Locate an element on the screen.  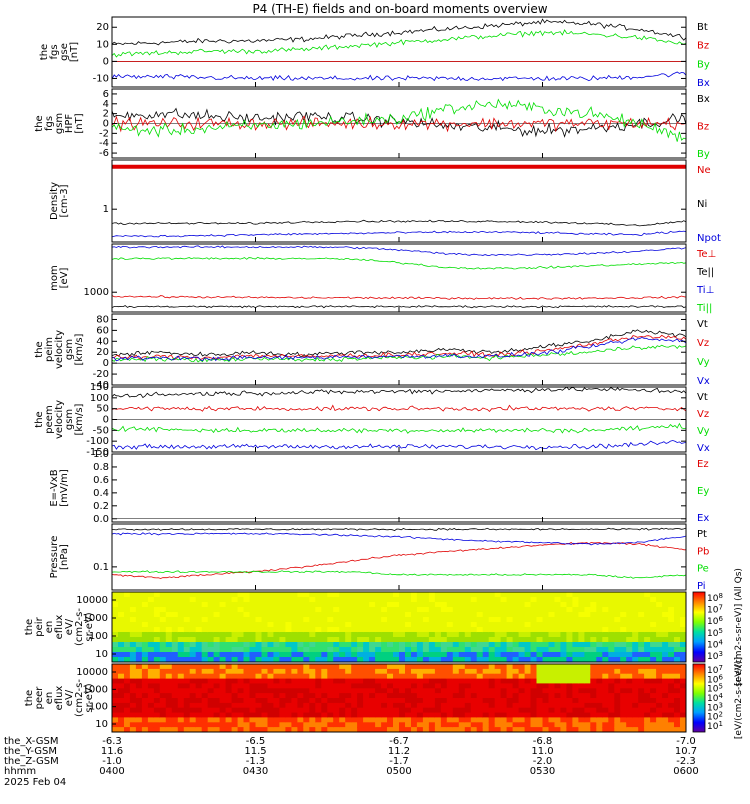
y-axis-label: Density is located at coordinates (54, 201).